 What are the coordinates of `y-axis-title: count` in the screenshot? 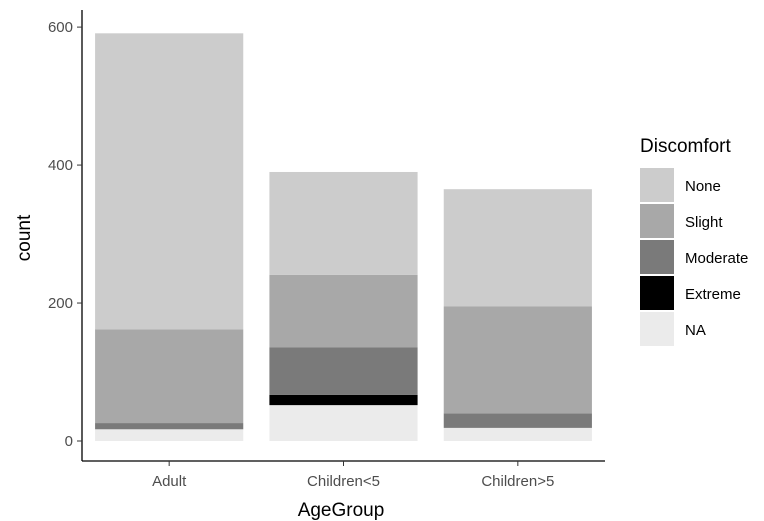 It's located at (24, 237).